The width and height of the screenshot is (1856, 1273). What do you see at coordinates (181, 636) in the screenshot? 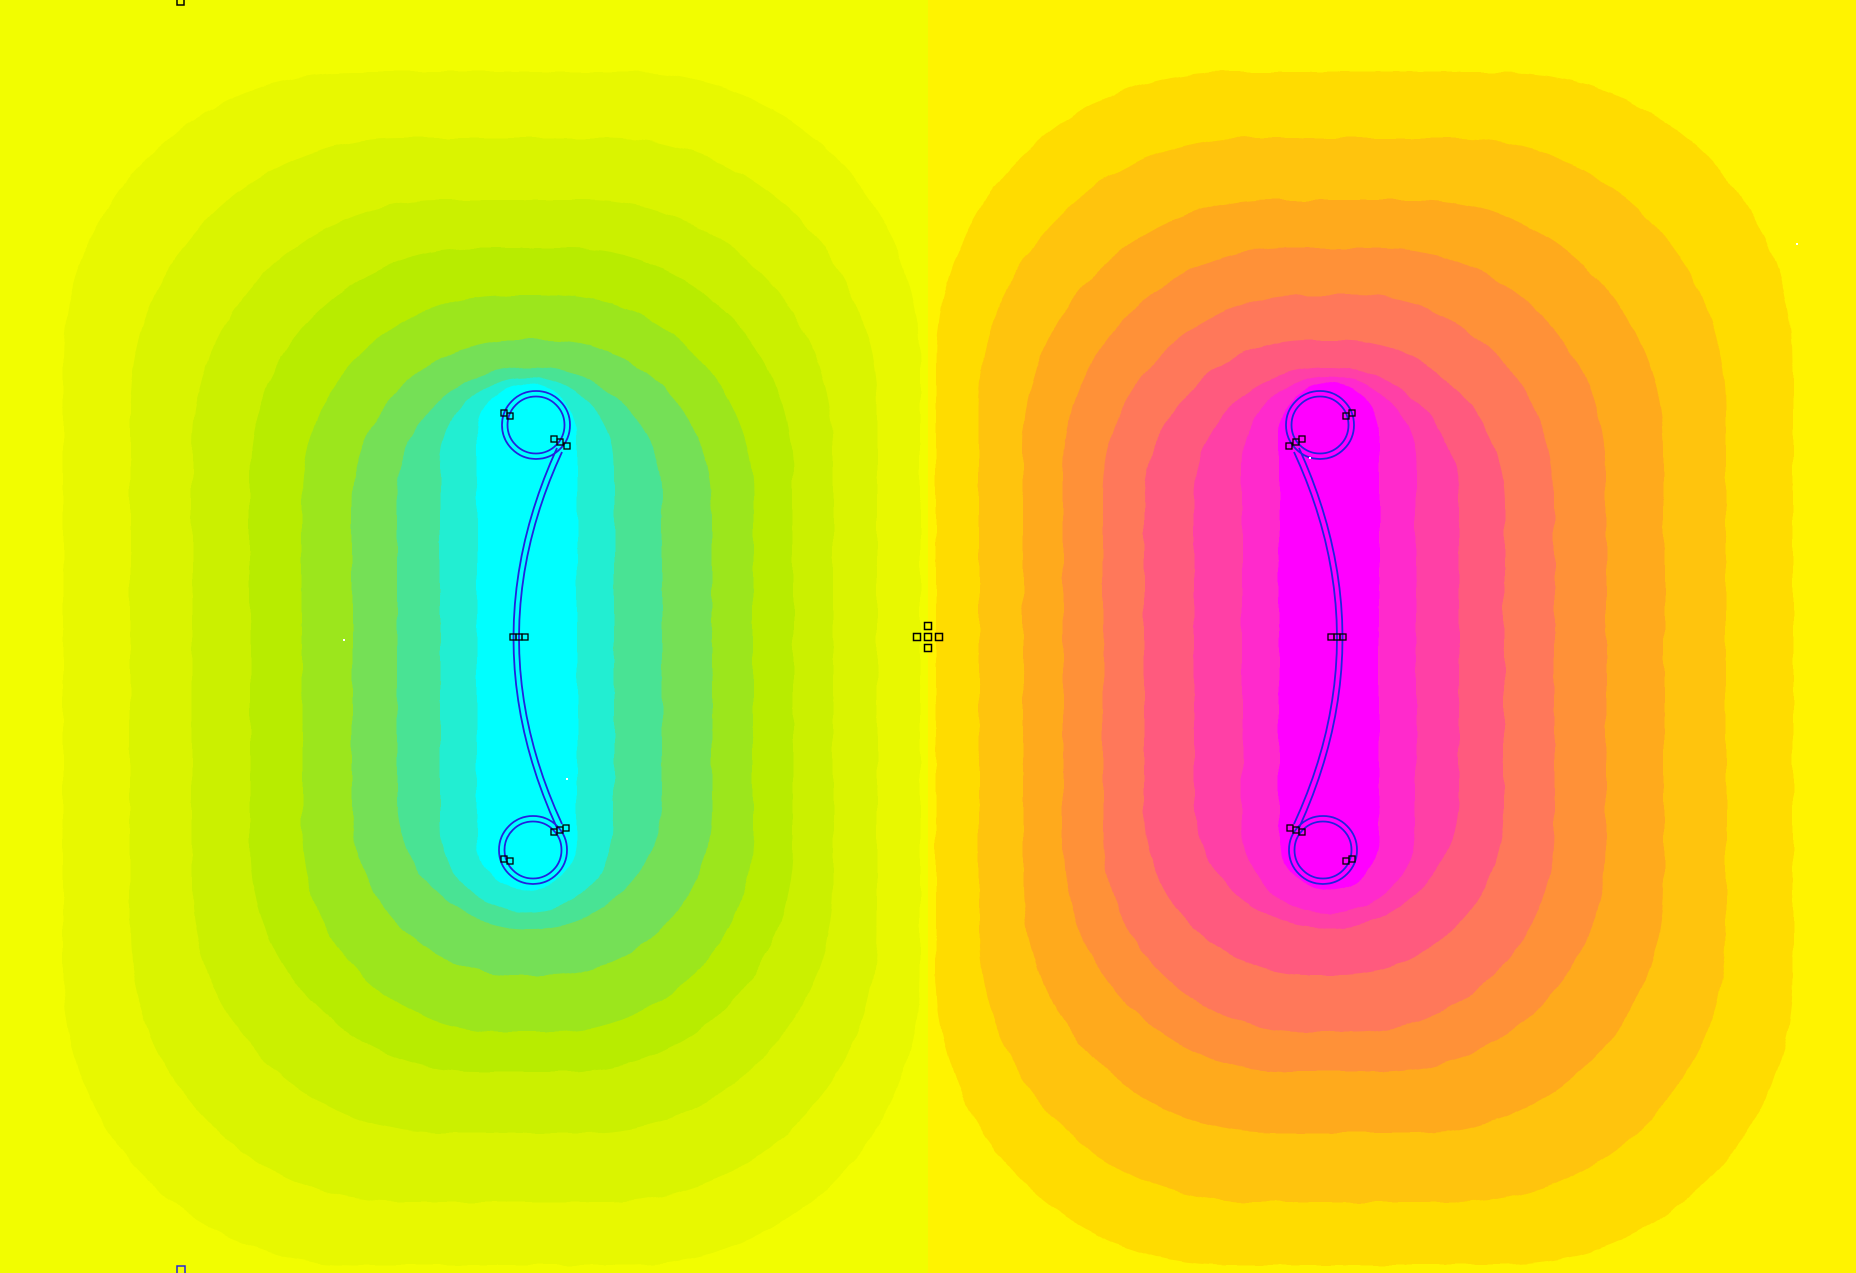
I see `edge-node-marks` at bounding box center [181, 636].